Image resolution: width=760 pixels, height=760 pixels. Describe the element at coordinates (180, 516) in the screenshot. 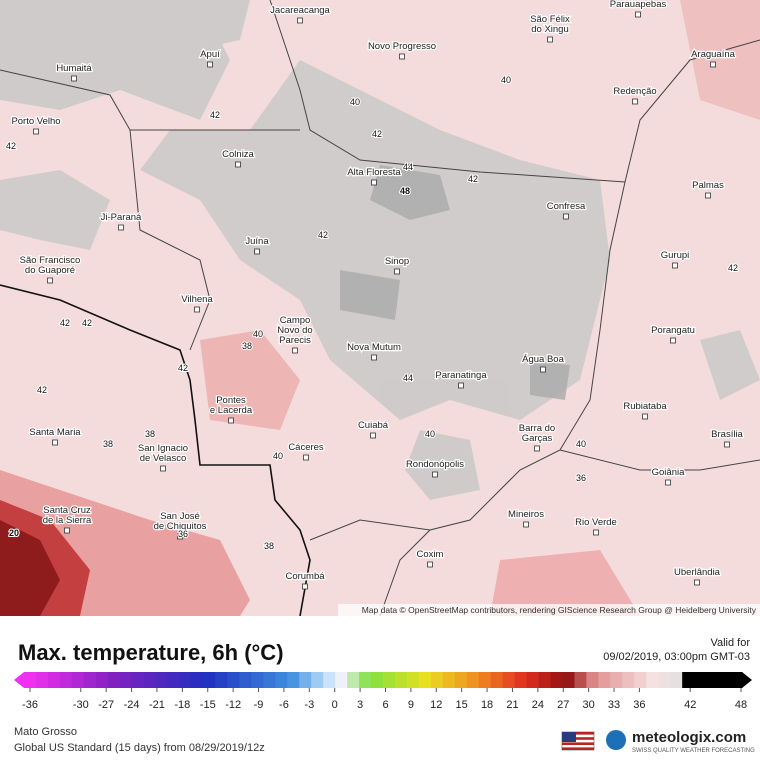

I see `city-label: San José` at that location.